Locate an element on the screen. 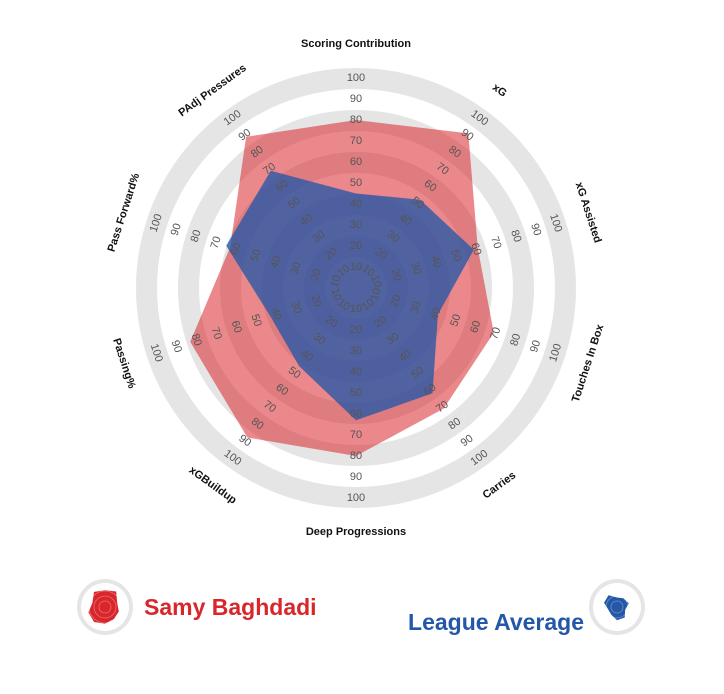  axis-label: Deep Progressions is located at coordinates (356, 532).